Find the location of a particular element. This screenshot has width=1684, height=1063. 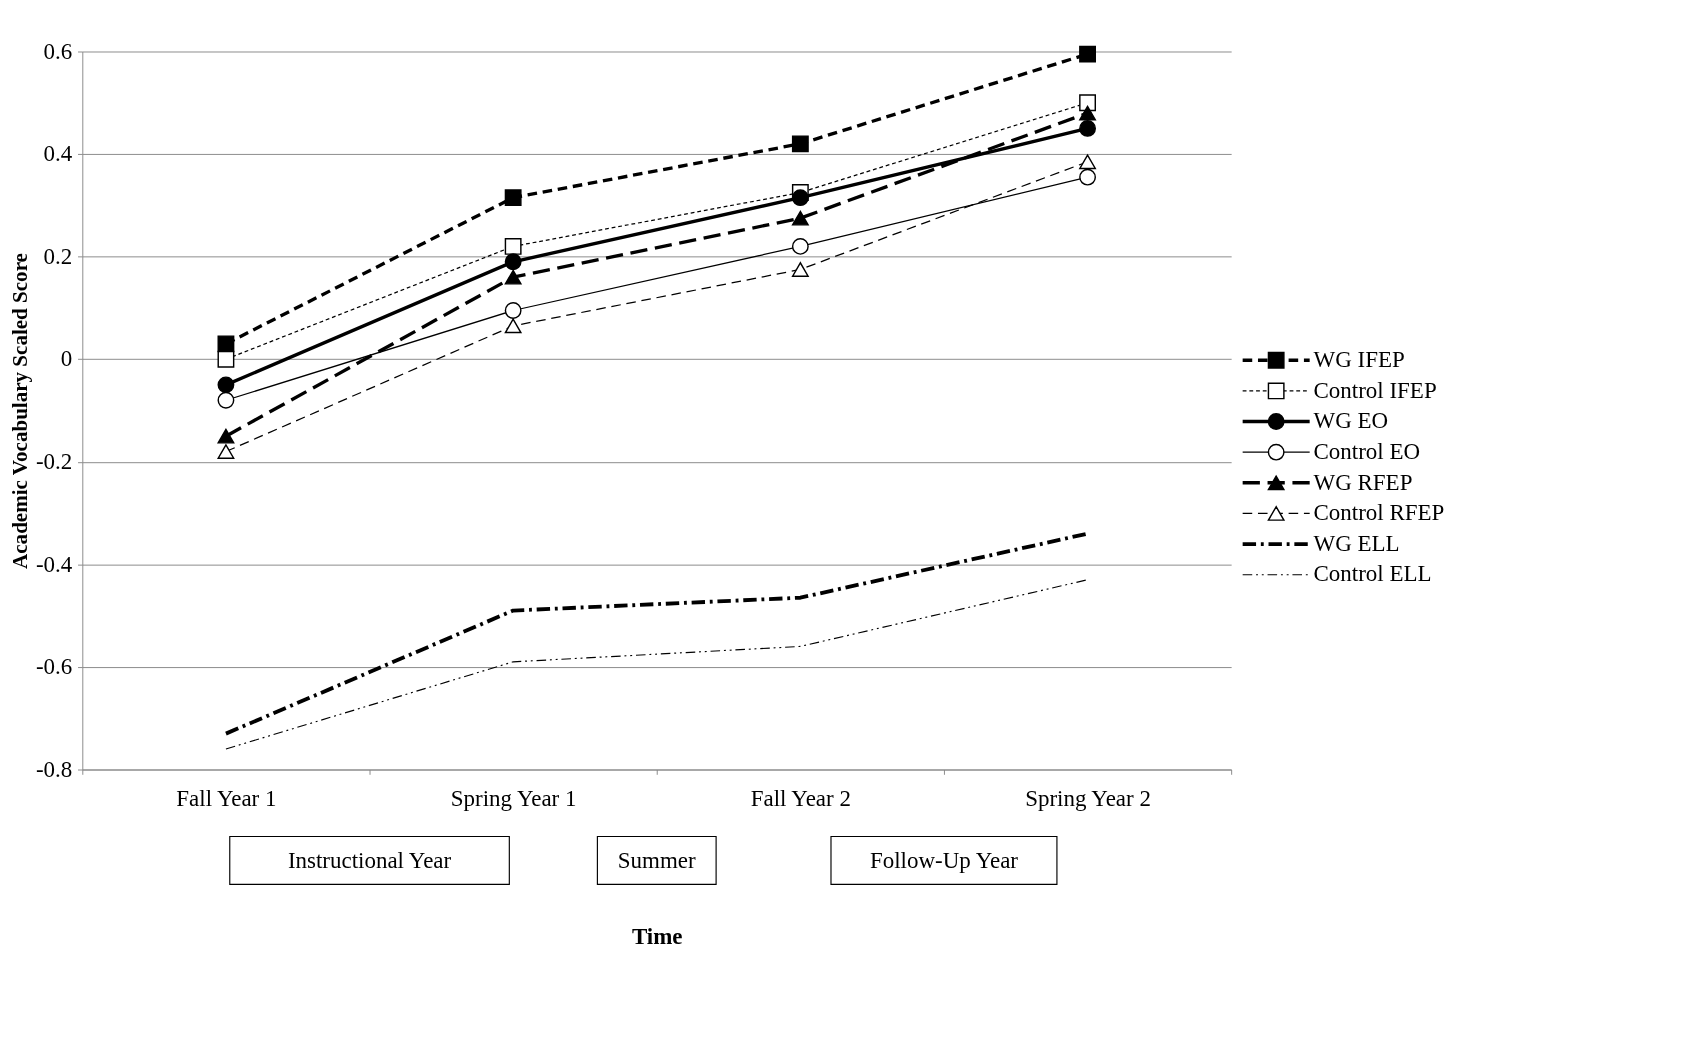

legend-label: Control IFEP is located at coordinates (1375, 390).